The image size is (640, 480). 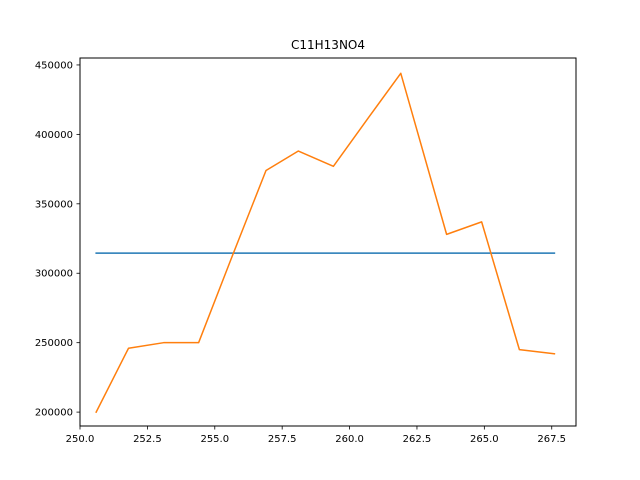 I want to click on x-tick-label: 252.5, so click(x=147, y=439).